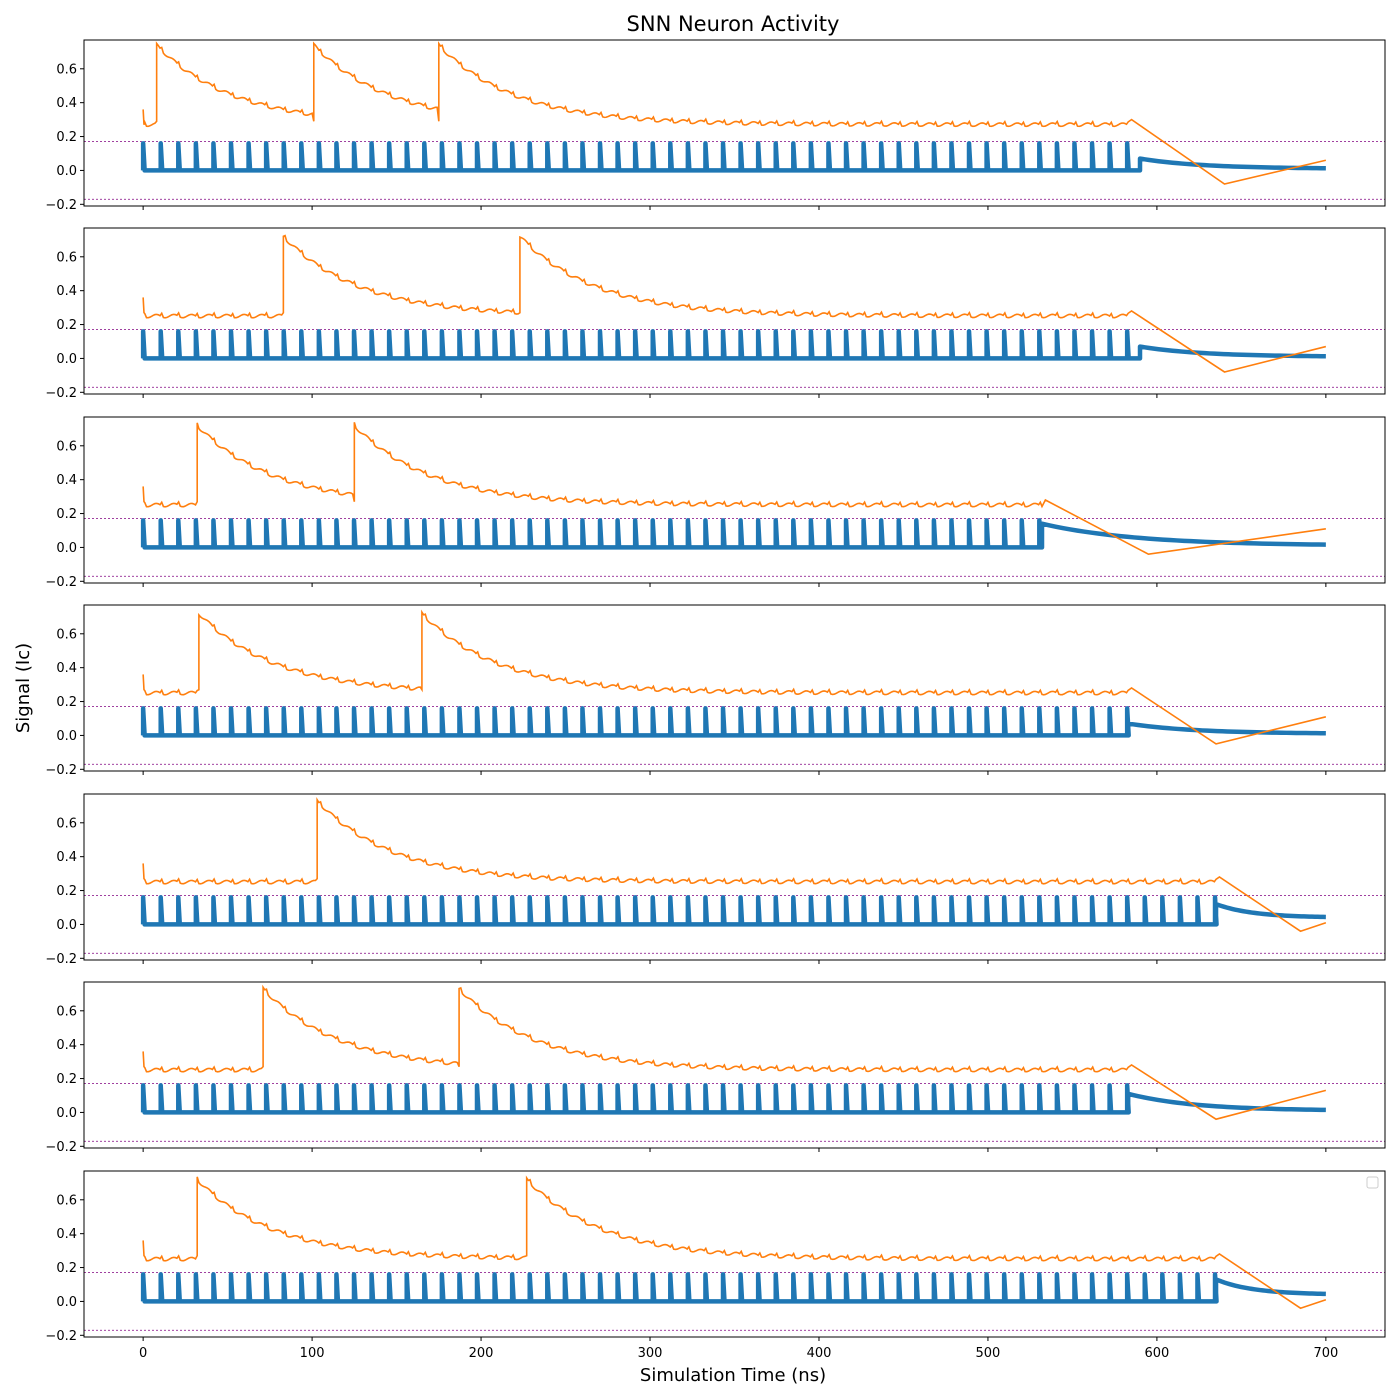 The image size is (1400, 1400). Describe the element at coordinates (733, 1375) in the screenshot. I see `x-axis-label: Simulation Time (ns)` at that location.